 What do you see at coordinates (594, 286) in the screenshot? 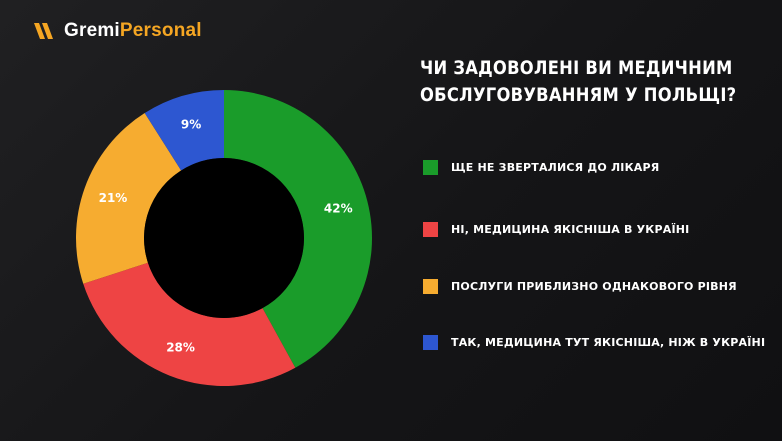
I see `legend-label: ПОСЛУГИ ПРИБЛИЗНО ОДНАКОВОГО РІВНЯ` at bounding box center [594, 286].